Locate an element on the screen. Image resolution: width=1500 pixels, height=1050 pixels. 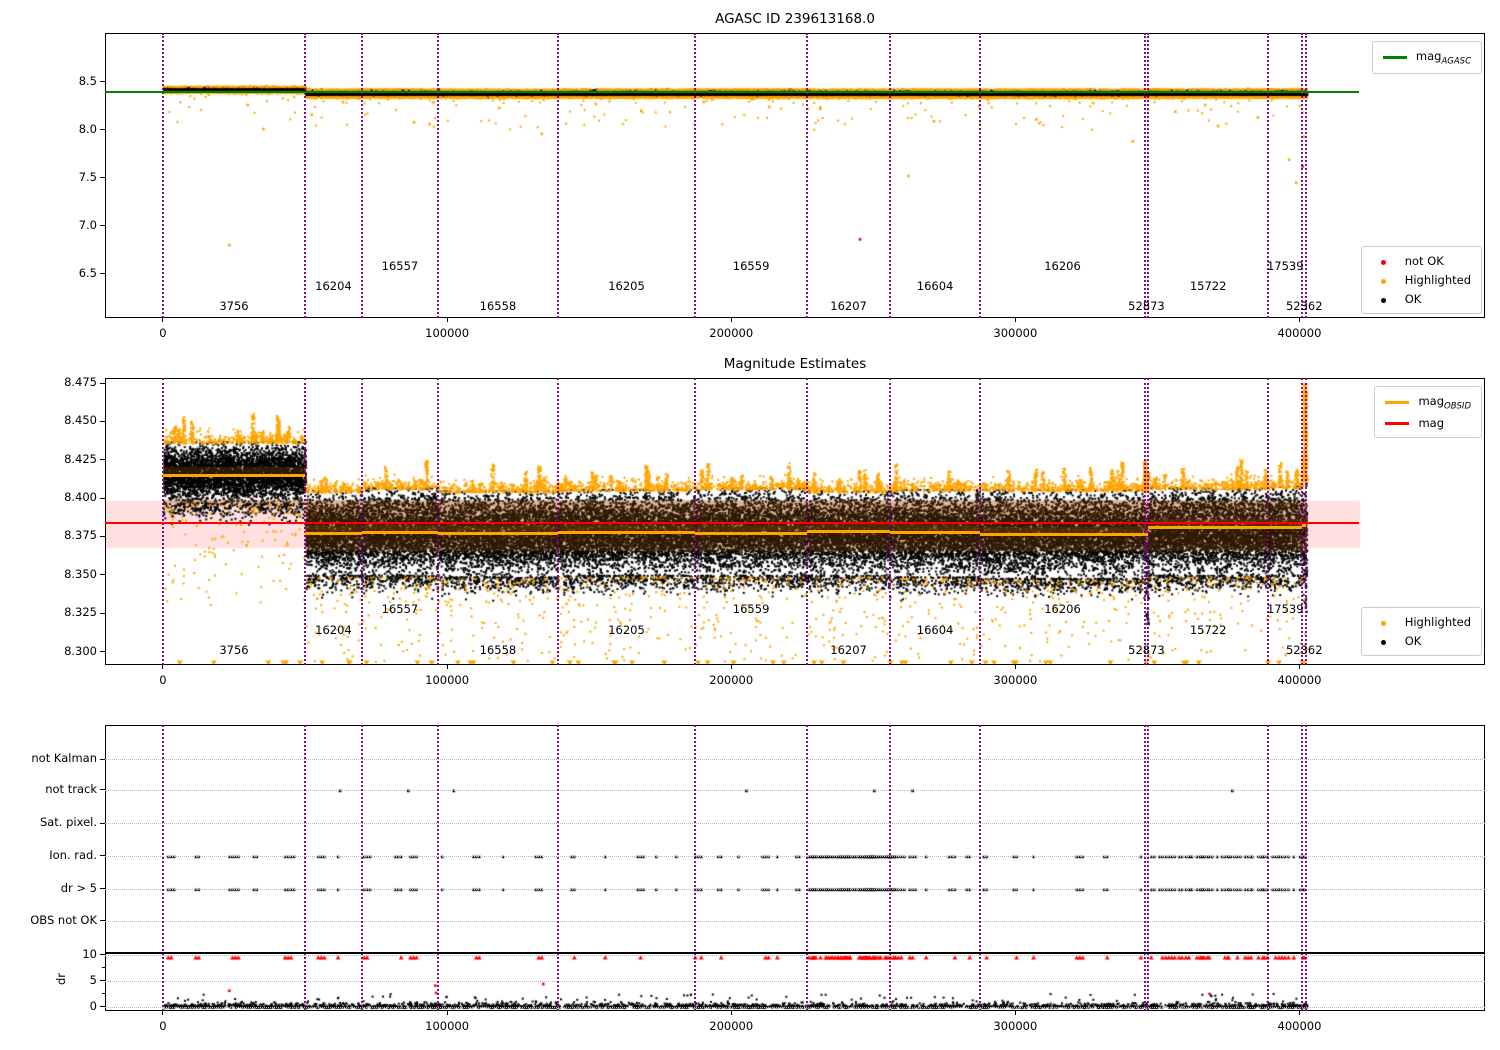
obsid-label: 16207 is located at coordinates (848, 306).